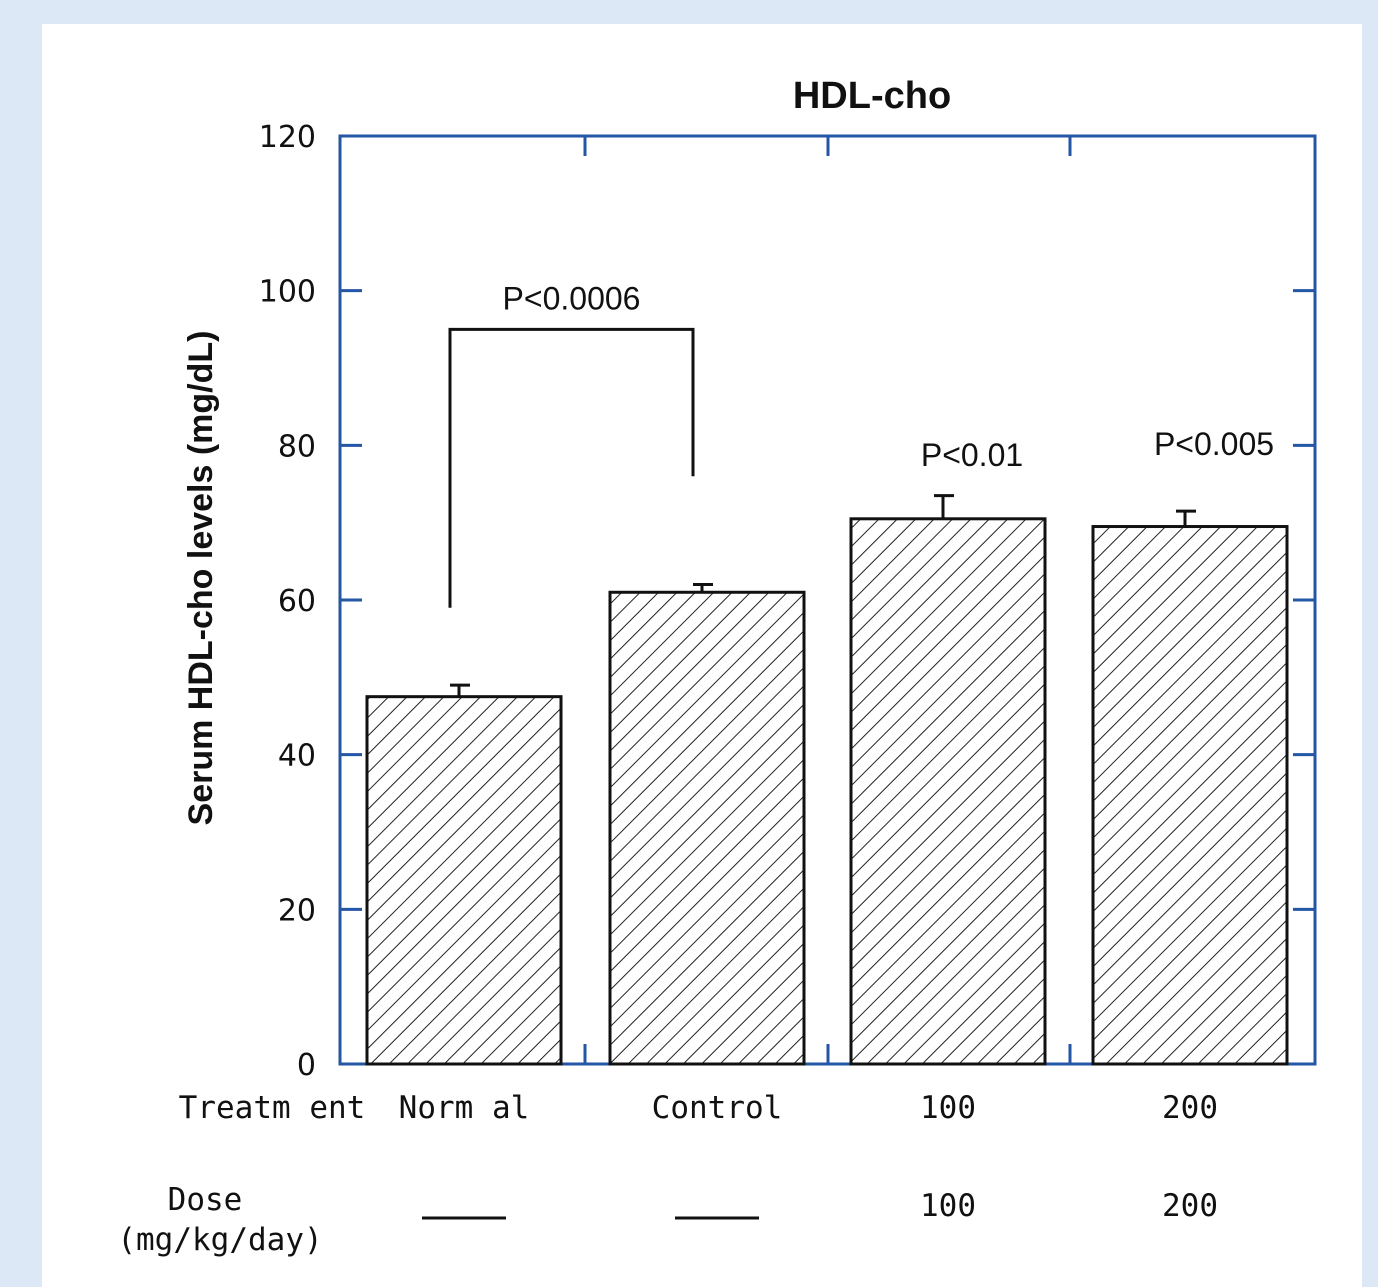 Image resolution: width=1378 pixels, height=1287 pixels. What do you see at coordinates (972, 455) in the screenshot?
I see `p-value-label: P<0.01` at bounding box center [972, 455].